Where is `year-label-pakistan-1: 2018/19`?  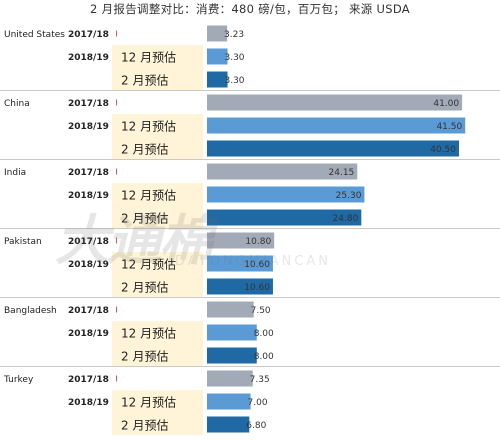 year-label-pakistan-1: 2018/19 is located at coordinates (88, 265).